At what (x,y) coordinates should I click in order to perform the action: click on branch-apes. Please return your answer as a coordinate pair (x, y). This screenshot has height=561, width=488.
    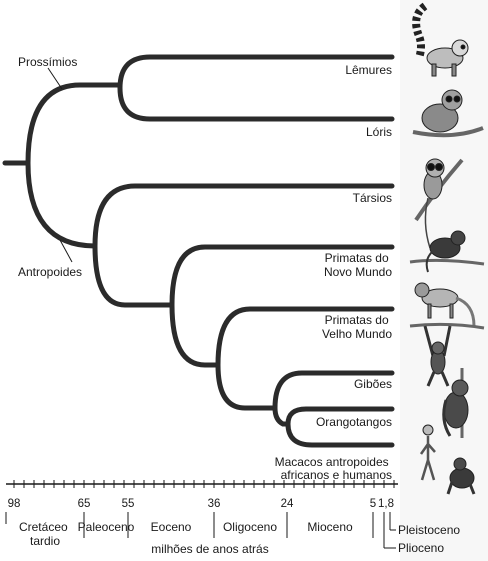
    Looking at the image, I should click on (246, 386).